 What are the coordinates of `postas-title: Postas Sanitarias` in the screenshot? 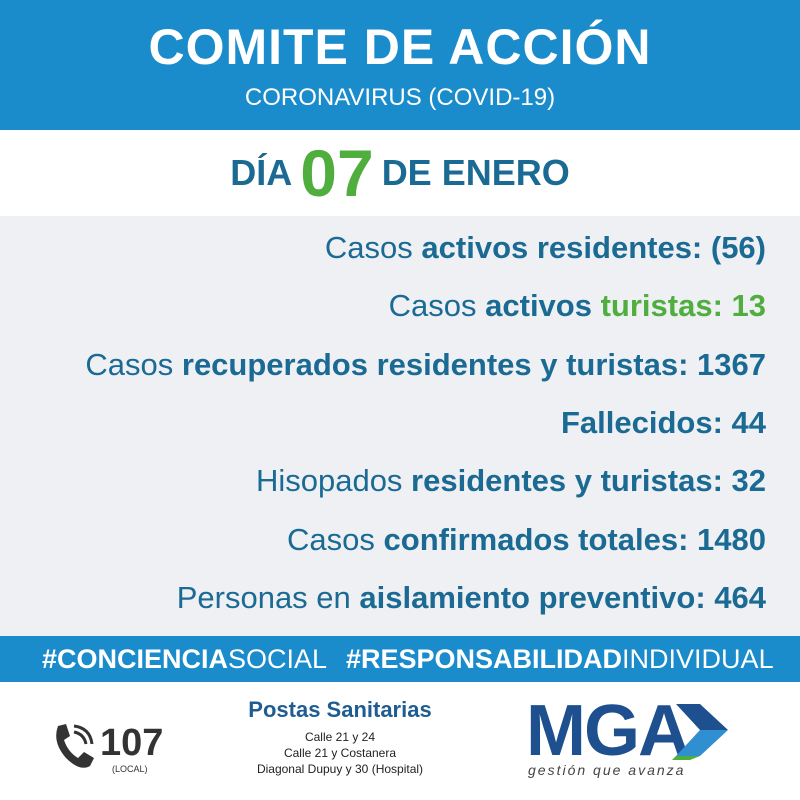 It's located at (340, 709).